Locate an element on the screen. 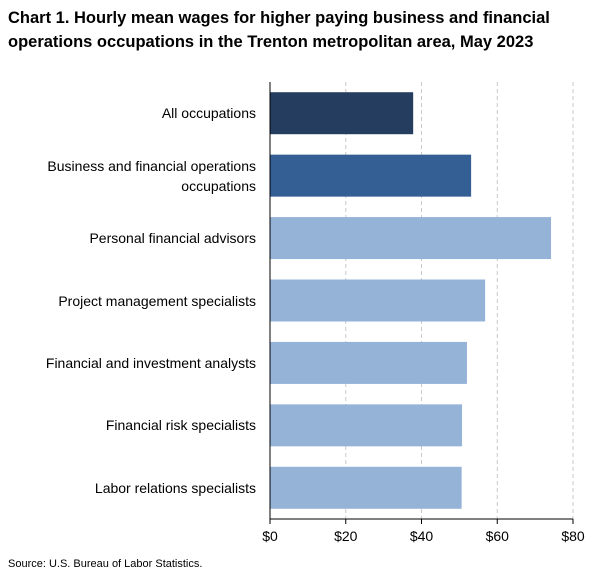 The height and width of the screenshot is (577, 601). source-note: Source: U.S. Bureau of Labor Statistics. is located at coordinates (105, 564).